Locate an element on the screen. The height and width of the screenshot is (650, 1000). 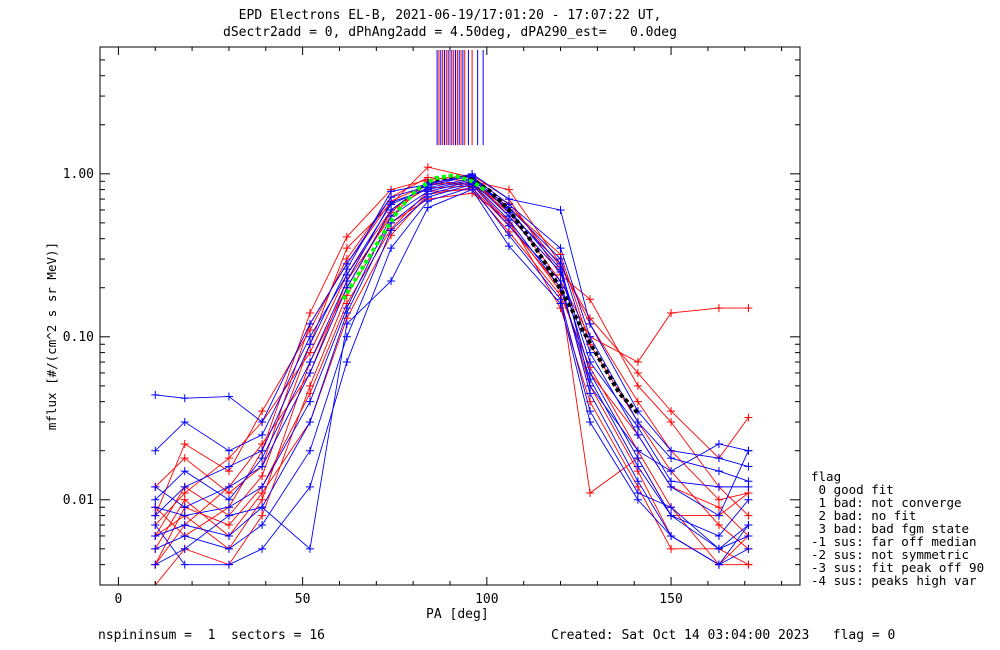
legend-item: -2 sus: not symmetric is located at coordinates (890, 554).